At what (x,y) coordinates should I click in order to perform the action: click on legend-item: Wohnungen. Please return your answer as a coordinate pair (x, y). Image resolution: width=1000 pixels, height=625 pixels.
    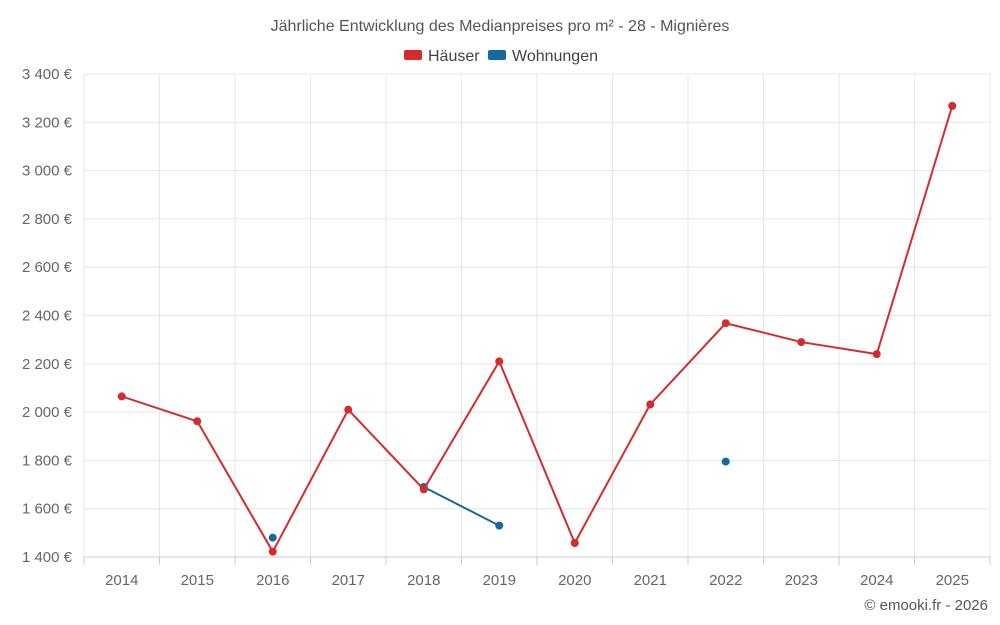
    Looking at the image, I should click on (543, 56).